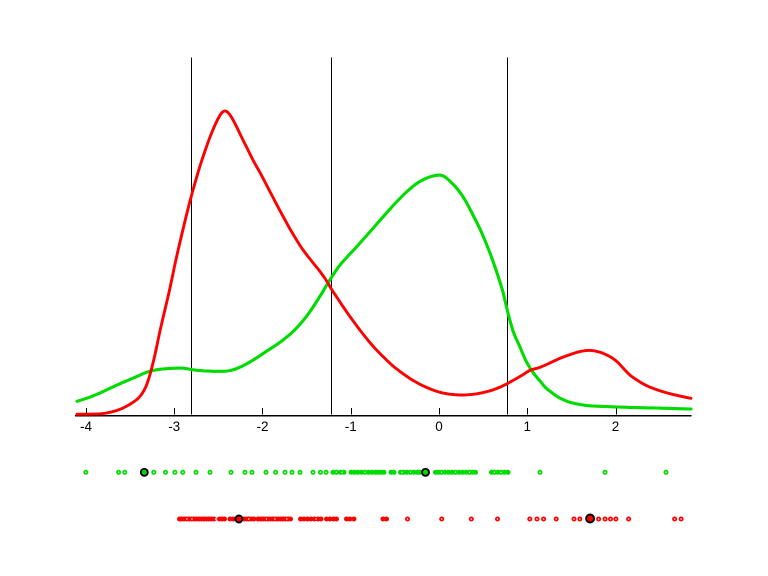 The image size is (768, 576). I want to click on svg-text: 1, so click(527, 426).